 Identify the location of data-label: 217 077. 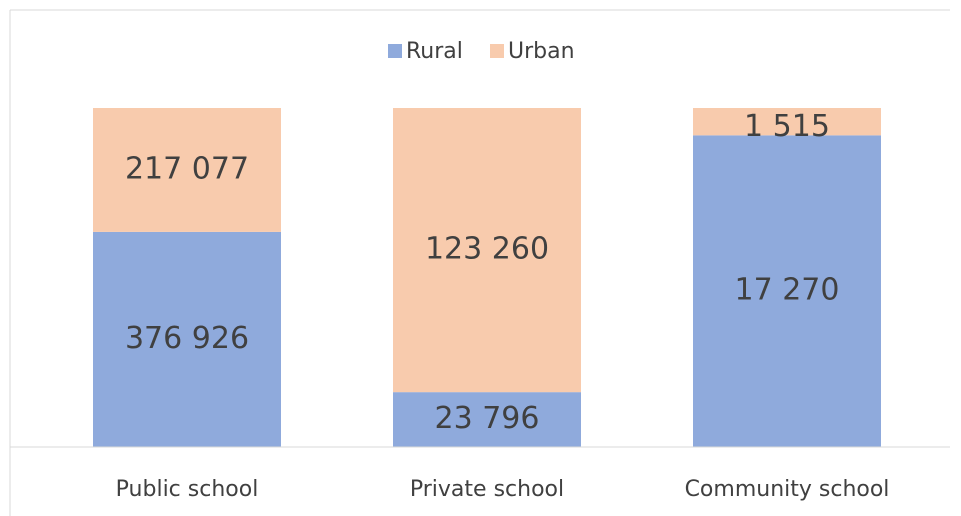
(187, 168).